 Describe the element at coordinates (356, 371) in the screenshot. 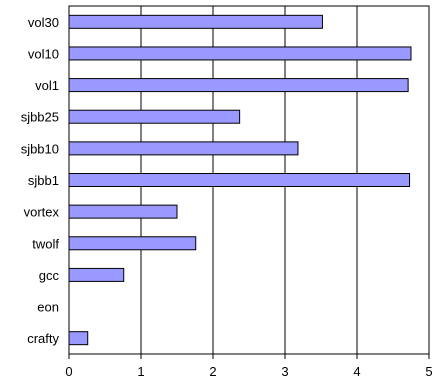

I see `x-tick-label-4: 4` at that location.